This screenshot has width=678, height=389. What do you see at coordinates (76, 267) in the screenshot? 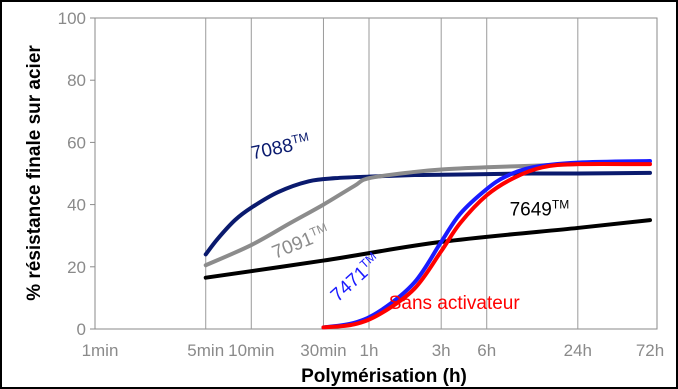
I see `y-tick-label: 20` at bounding box center [76, 267].